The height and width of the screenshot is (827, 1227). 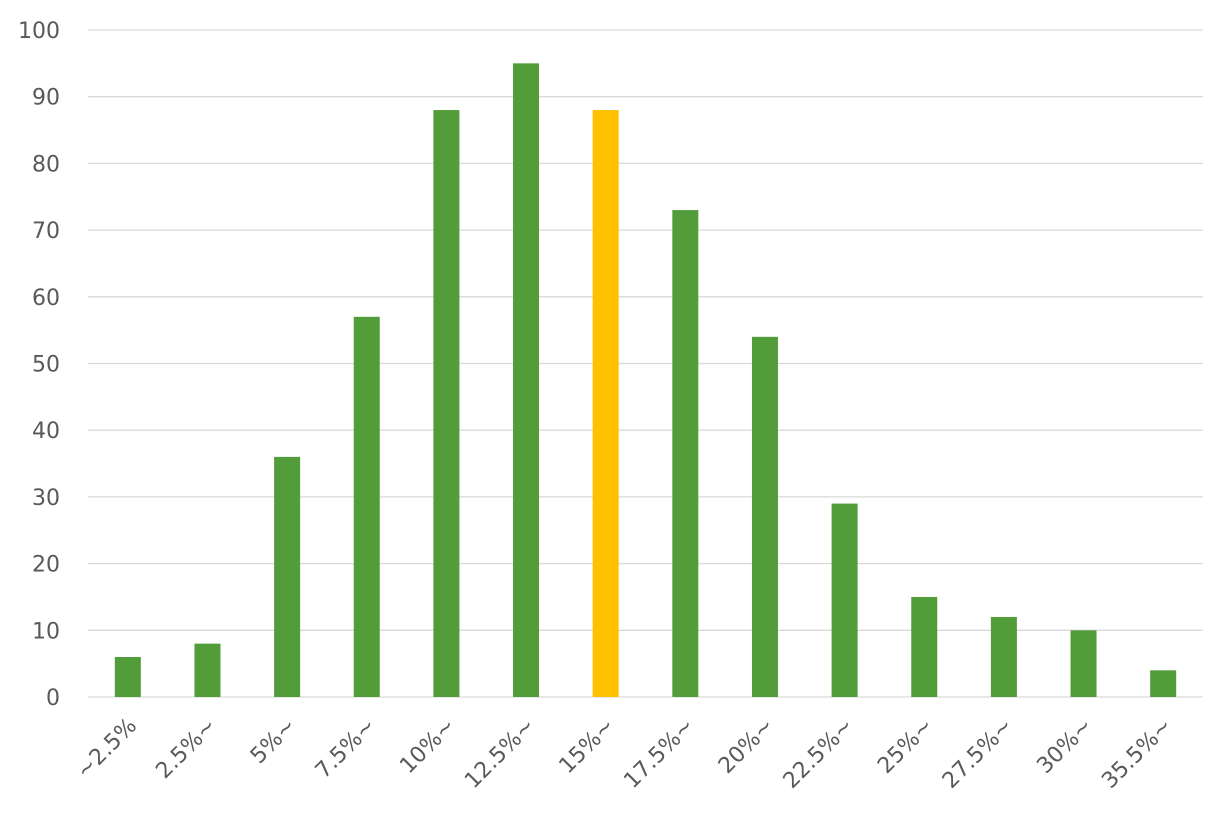 I want to click on y-tick-label: 0, so click(x=53, y=698).